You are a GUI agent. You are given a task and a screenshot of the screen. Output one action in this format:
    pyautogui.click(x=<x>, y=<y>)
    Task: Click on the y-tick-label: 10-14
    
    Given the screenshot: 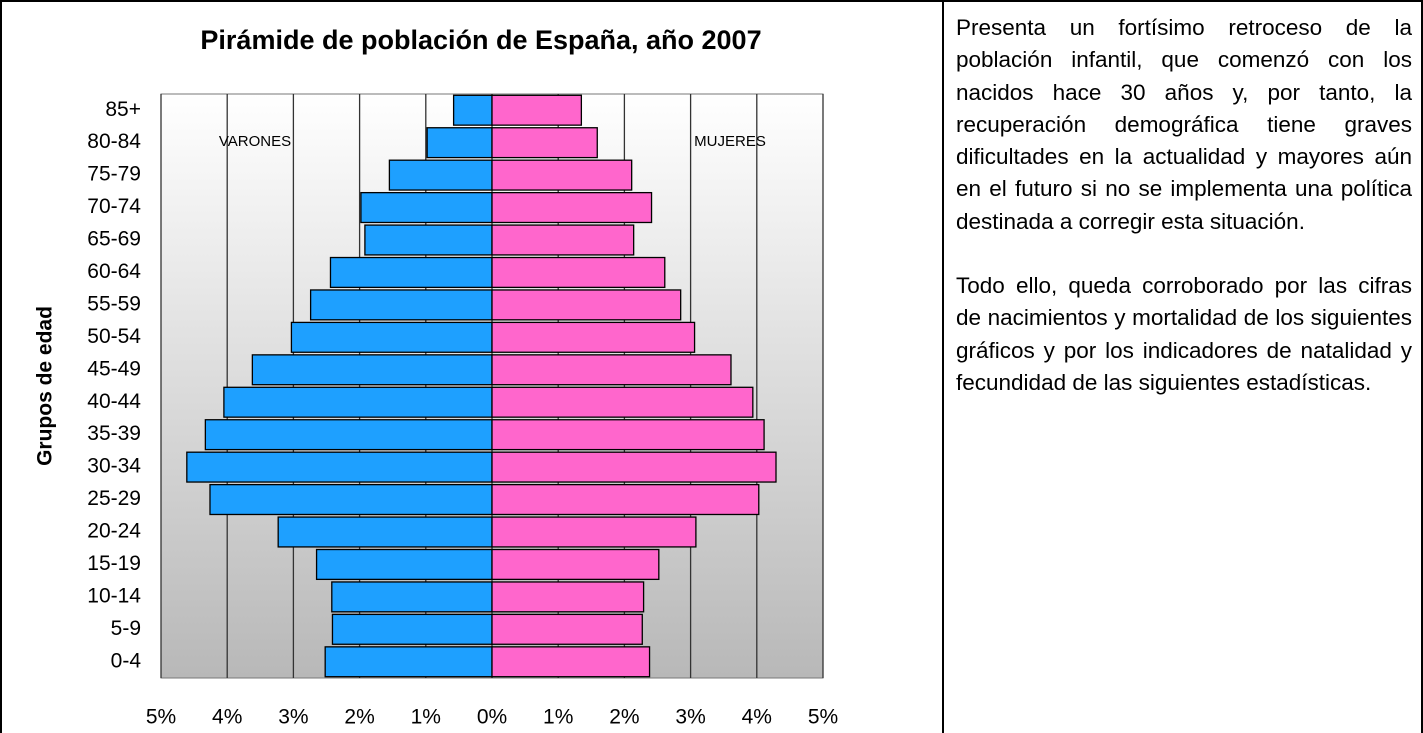 What is the action you would take?
    pyautogui.click(x=114, y=595)
    